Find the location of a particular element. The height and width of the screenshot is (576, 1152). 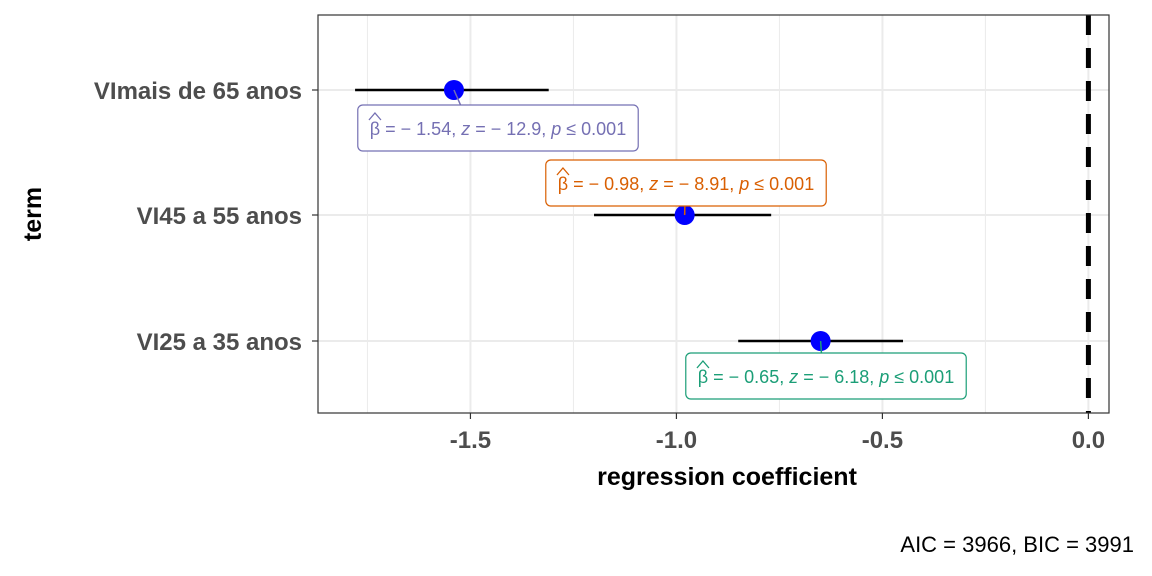

annotation-text: β = − 1.54, z = − 12.9, p ≤ 0.001 is located at coordinates (498, 129).